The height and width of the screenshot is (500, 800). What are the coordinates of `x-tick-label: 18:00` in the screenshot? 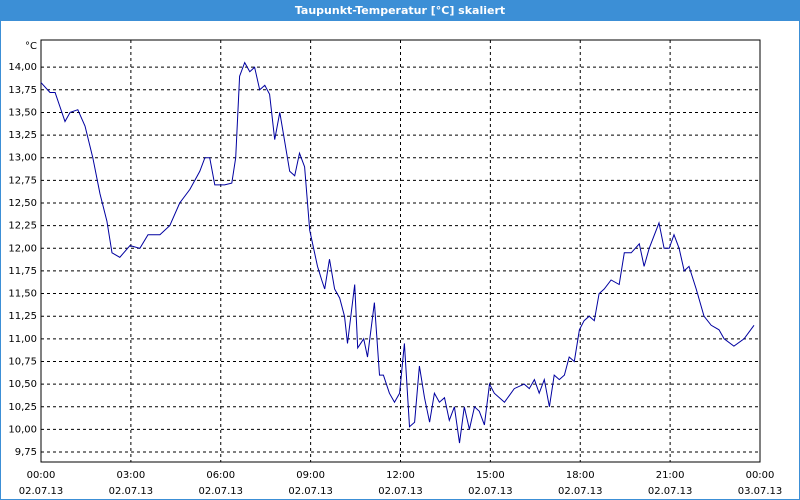 It's located at (580, 475).